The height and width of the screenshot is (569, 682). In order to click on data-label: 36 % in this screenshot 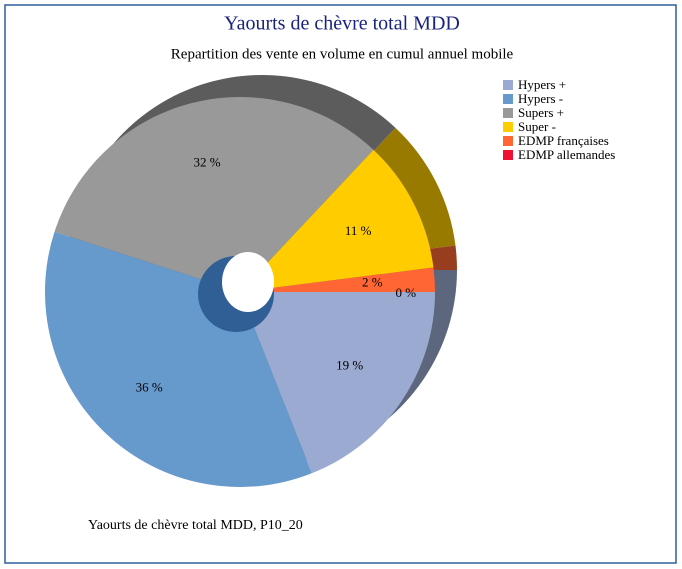, I will do `click(149, 387)`.